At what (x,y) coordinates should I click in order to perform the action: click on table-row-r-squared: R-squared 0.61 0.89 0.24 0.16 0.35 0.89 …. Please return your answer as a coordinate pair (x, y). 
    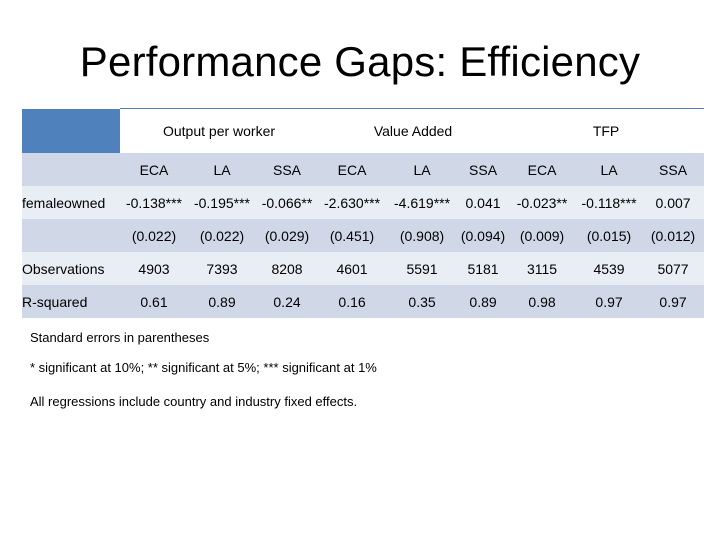
    Looking at the image, I should click on (363, 301).